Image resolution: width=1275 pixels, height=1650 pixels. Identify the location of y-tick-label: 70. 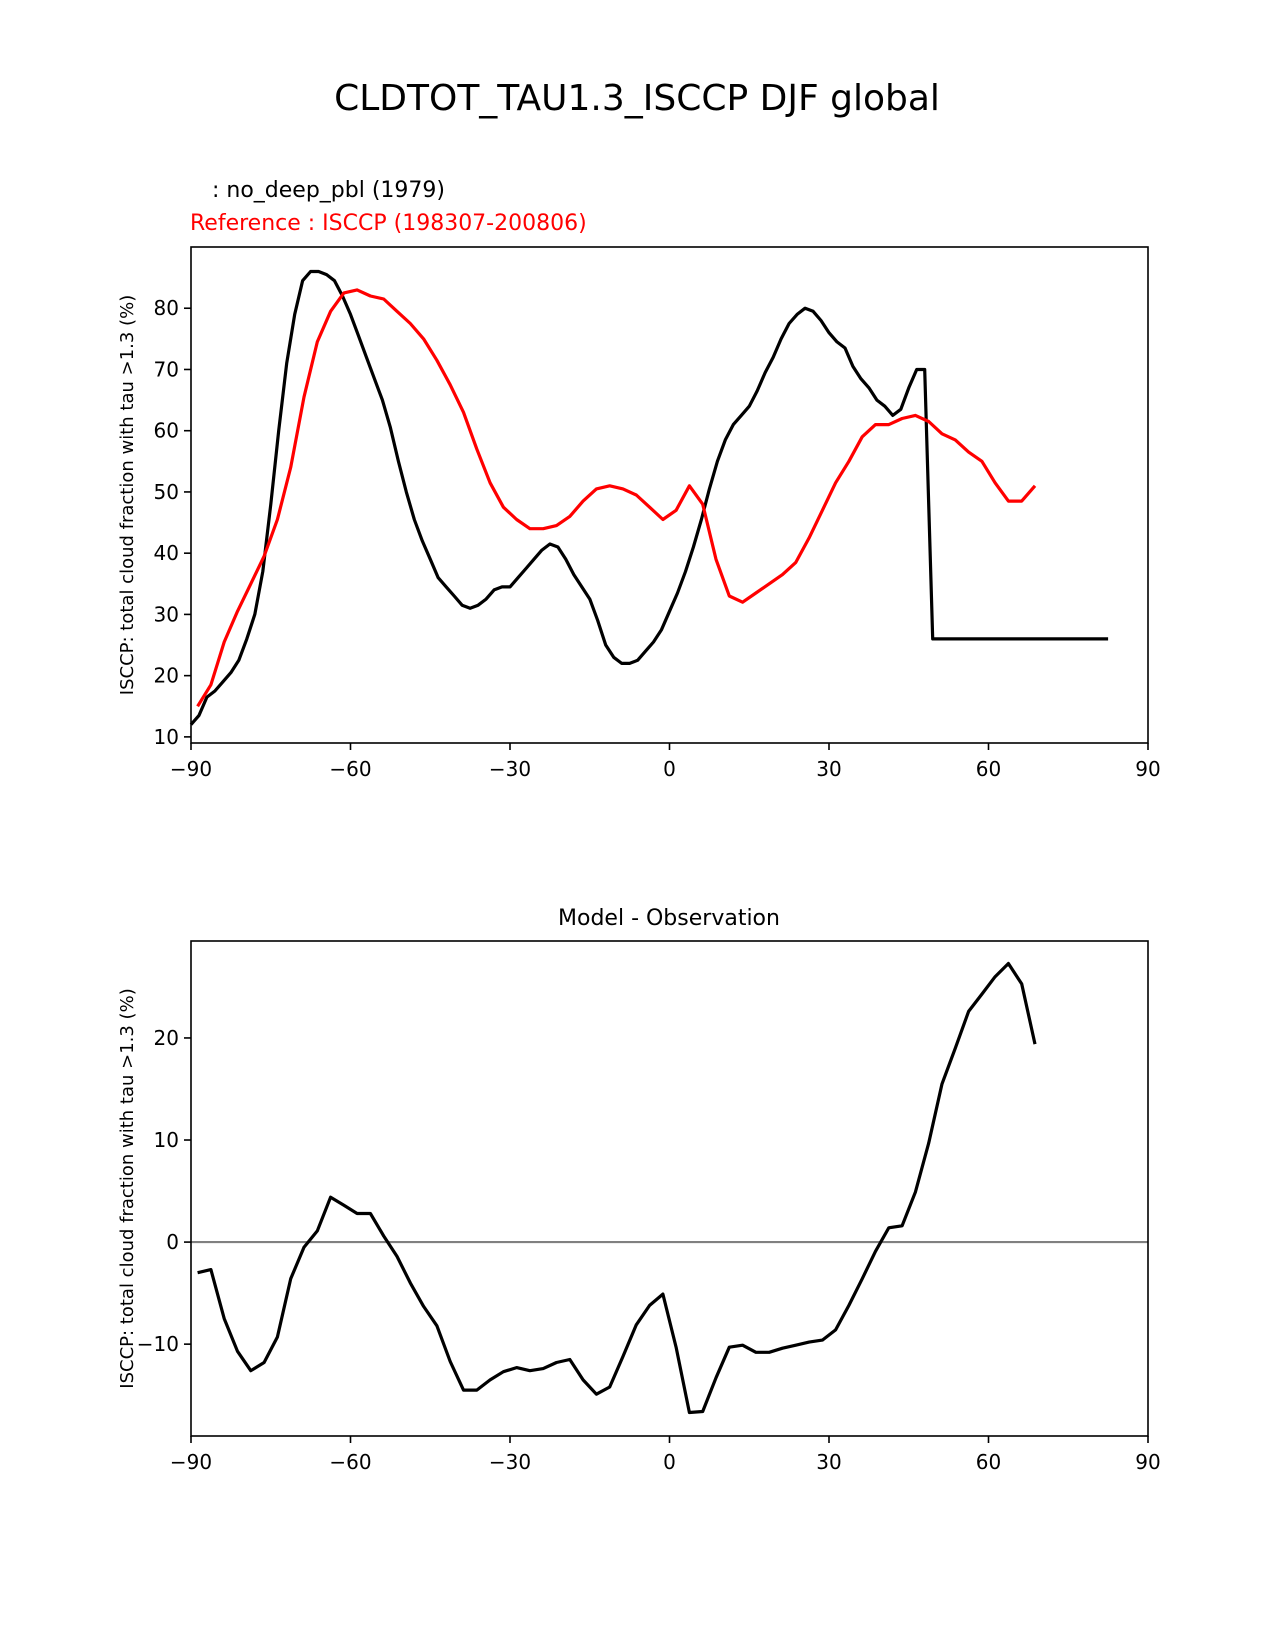
(166, 369).